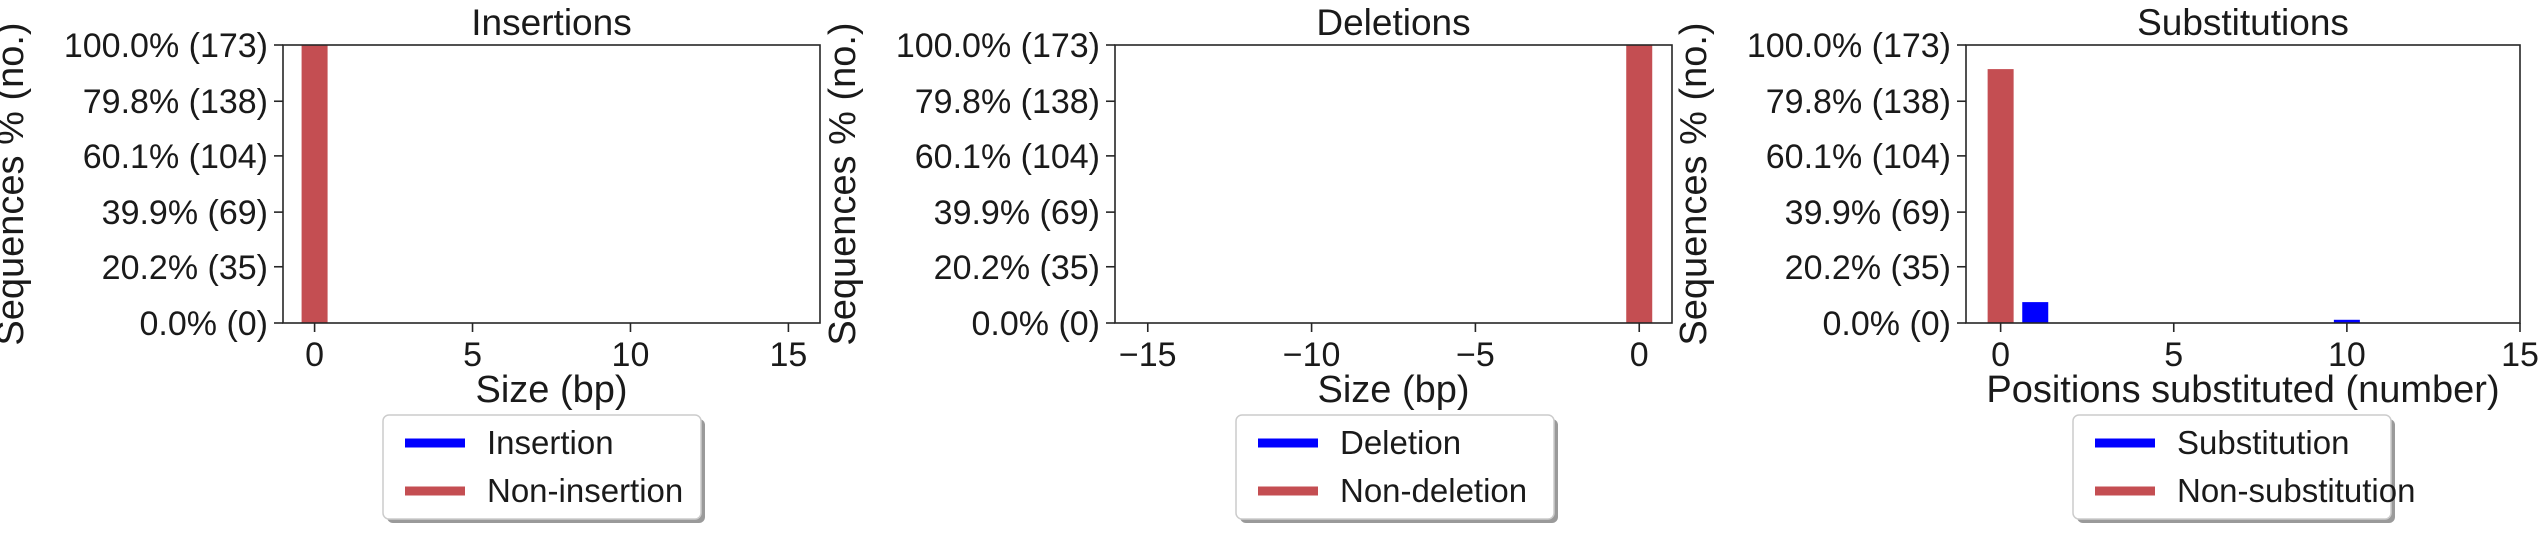 The width and height of the screenshot is (2540, 535). Describe the element at coordinates (1393, 22) in the screenshot. I see `chart-title: Deletions` at that location.